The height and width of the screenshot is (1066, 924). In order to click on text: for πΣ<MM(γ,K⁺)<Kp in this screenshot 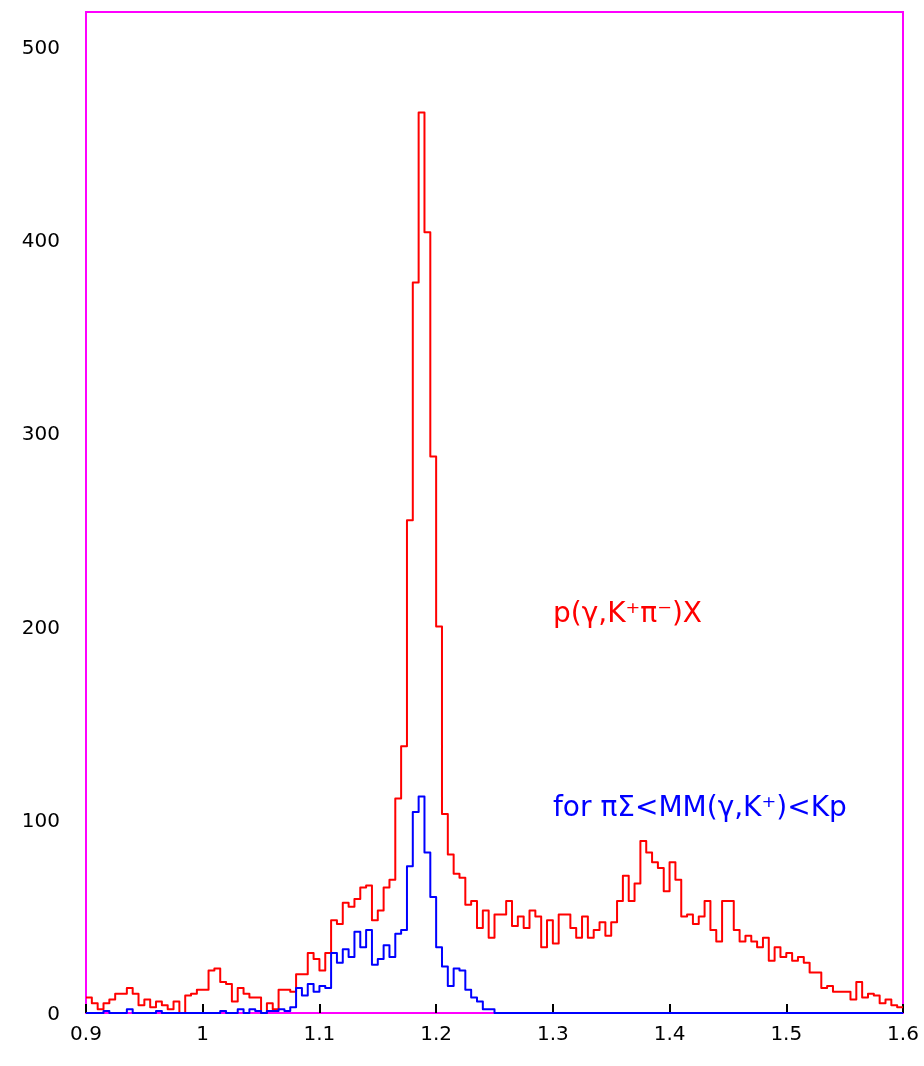, I will do `click(700, 806)`.